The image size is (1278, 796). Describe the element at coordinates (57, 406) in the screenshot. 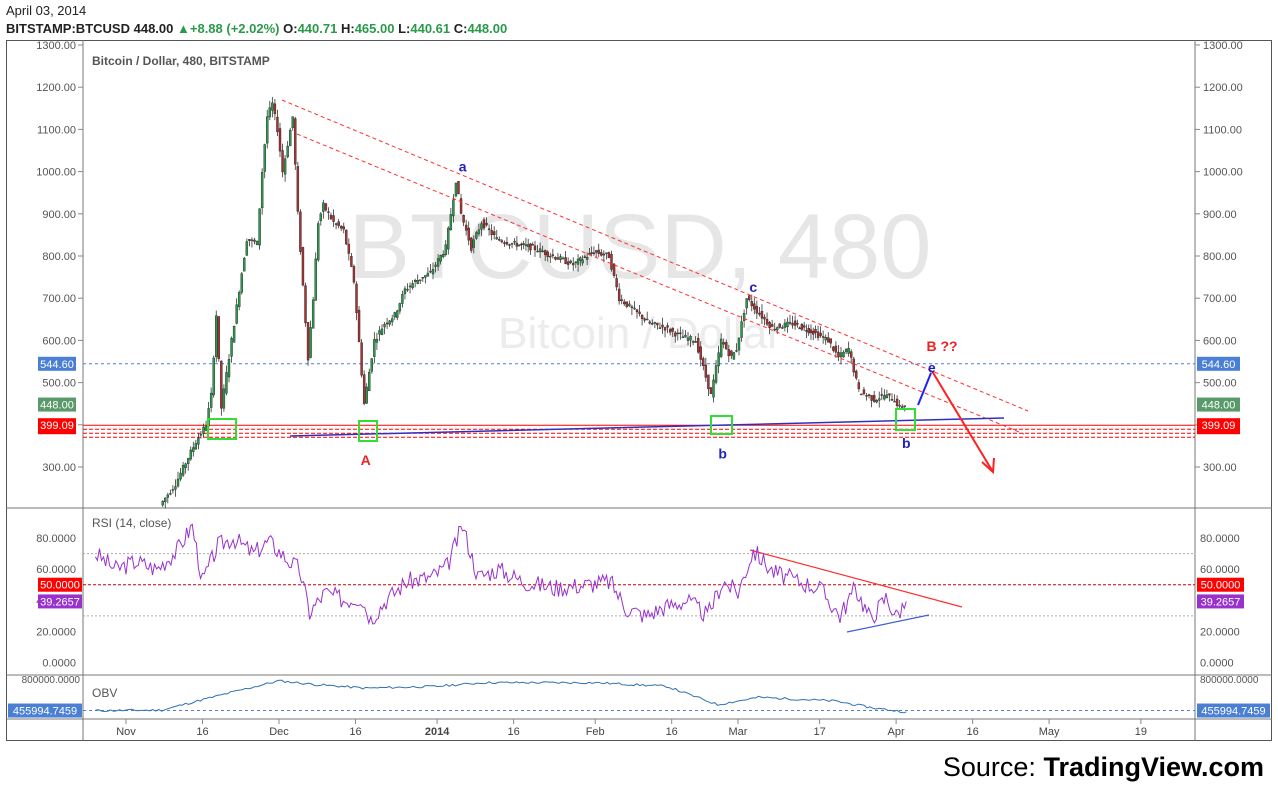

I see `price-level-label: 448.00` at that location.